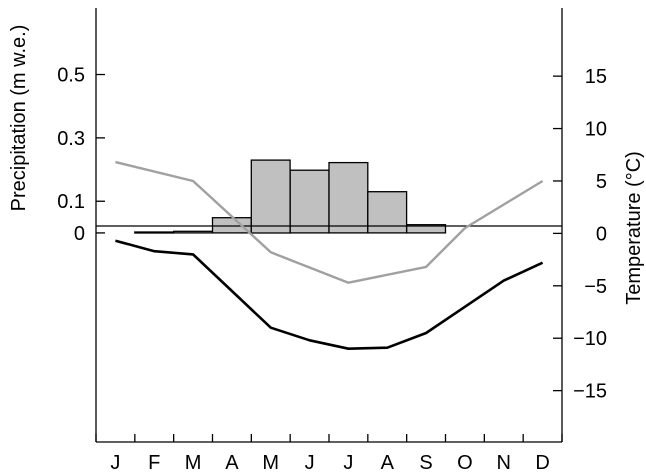  I want to click on right-axis-ticks: 15 10 5 0 −5 −10 −15, so click(580, 234).